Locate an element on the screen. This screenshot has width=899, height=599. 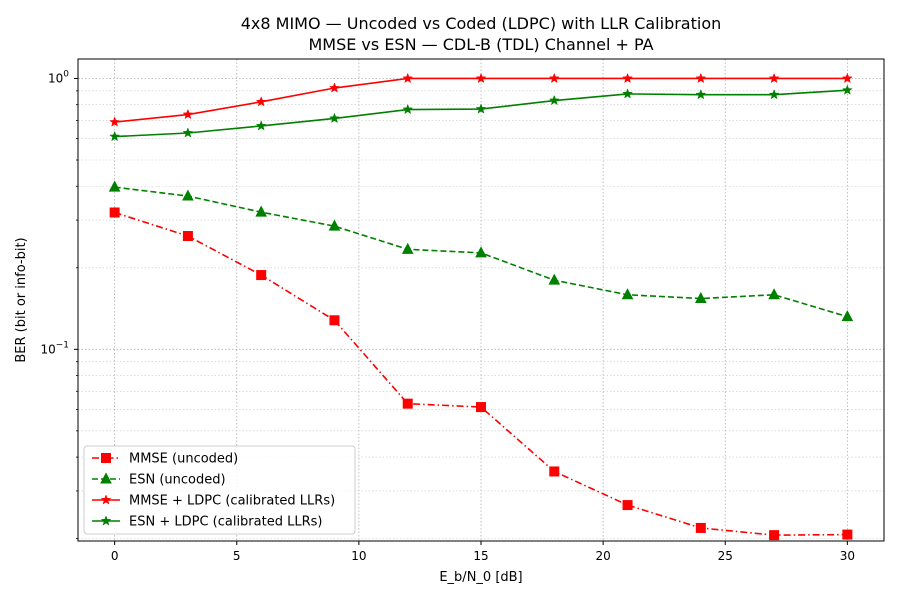
y-ticks: 10⁻¹ 10⁰ is located at coordinates (59, 304).